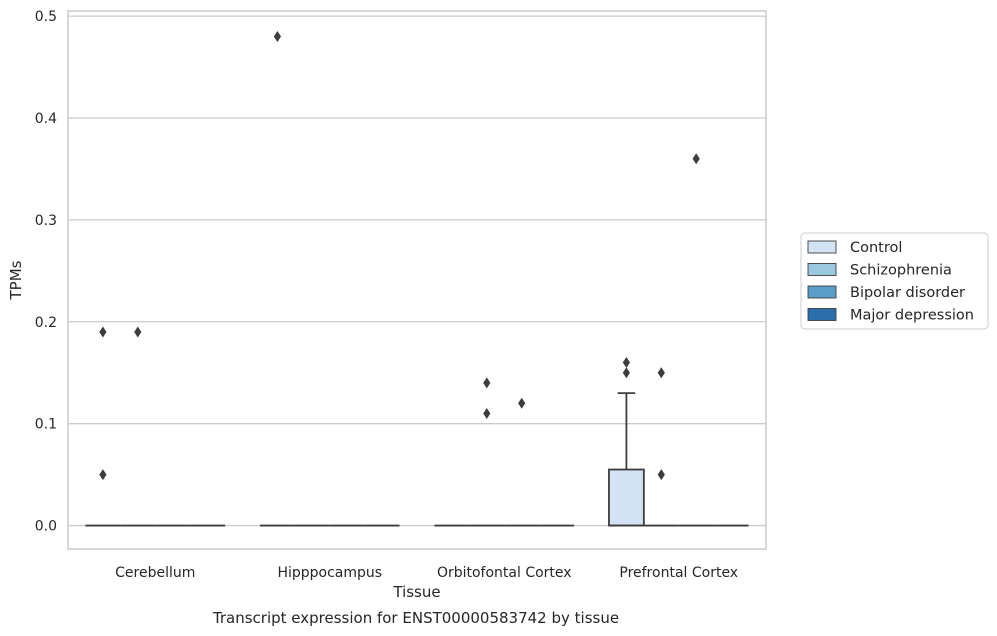 Image resolution: width=997 pixels, height=636 pixels. I want to click on legend-label: Major depression, so click(912, 316).